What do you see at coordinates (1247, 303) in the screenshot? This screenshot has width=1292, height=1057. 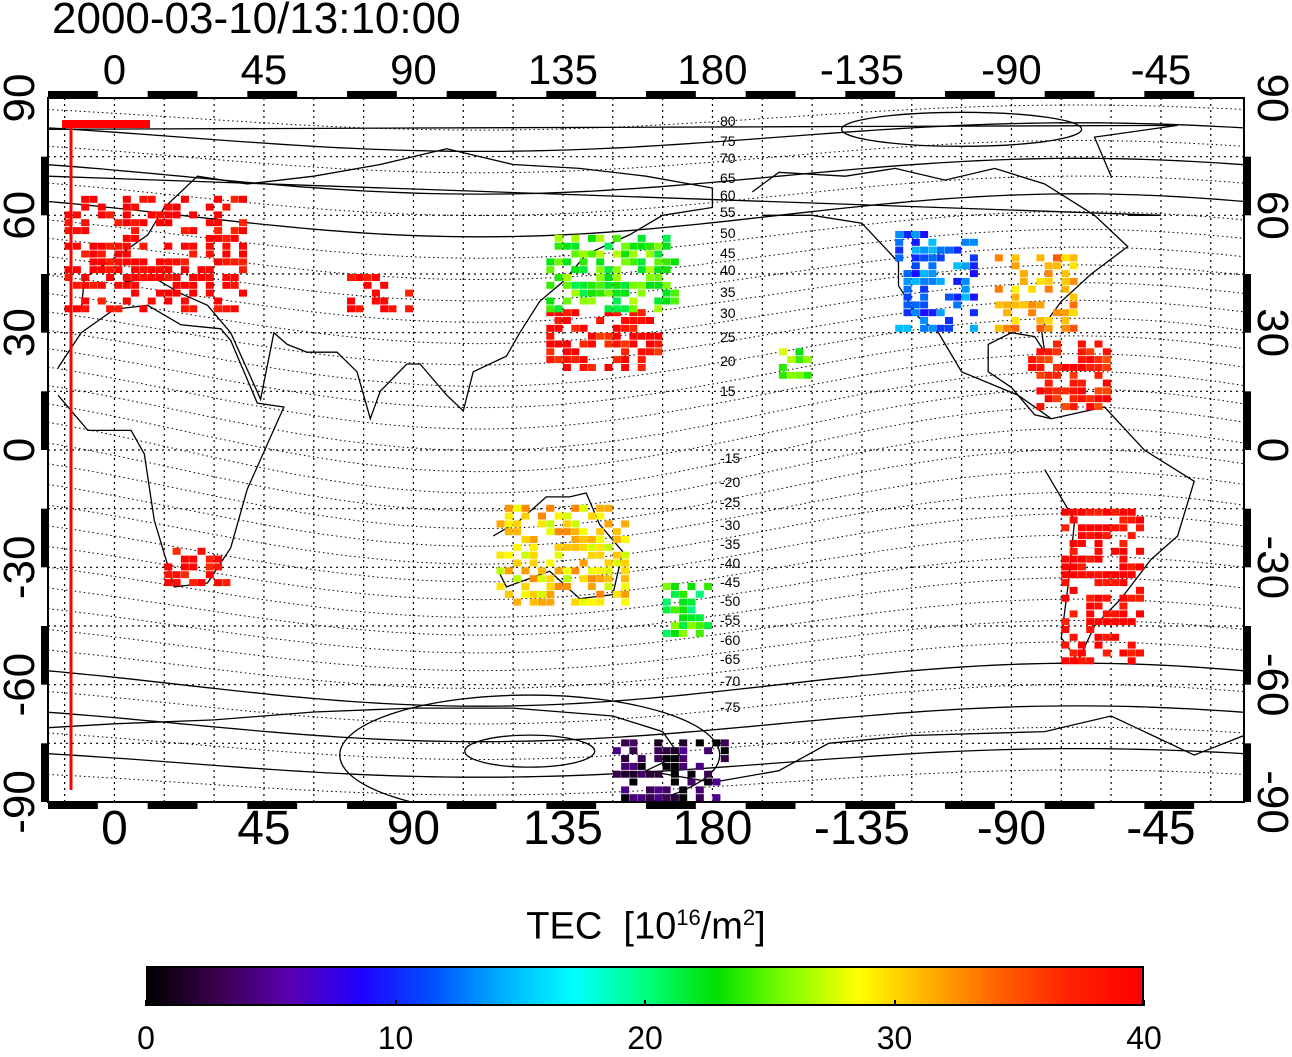 I see `tick-bar-right` at bounding box center [1247, 303].